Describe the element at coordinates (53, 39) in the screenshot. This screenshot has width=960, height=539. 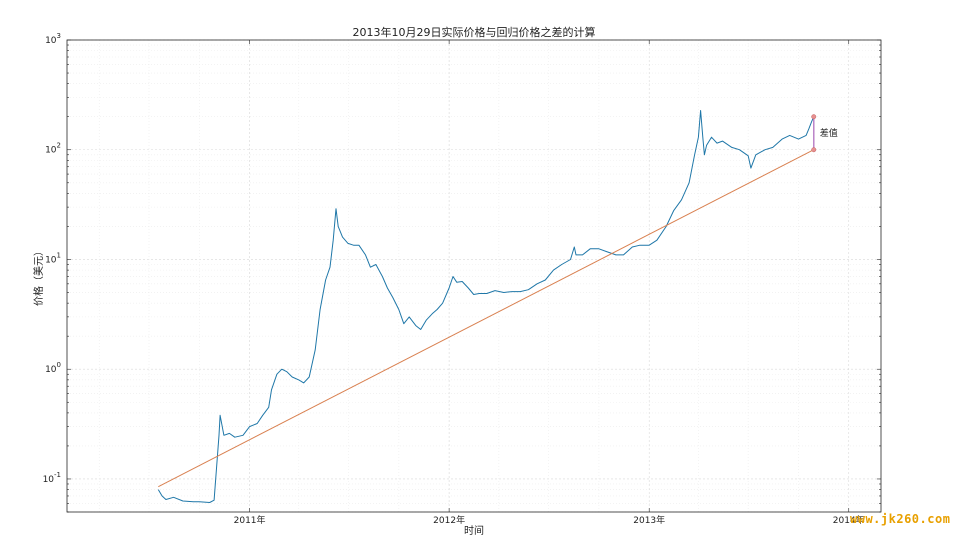
I see `y-tick-label: 10³` at that location.